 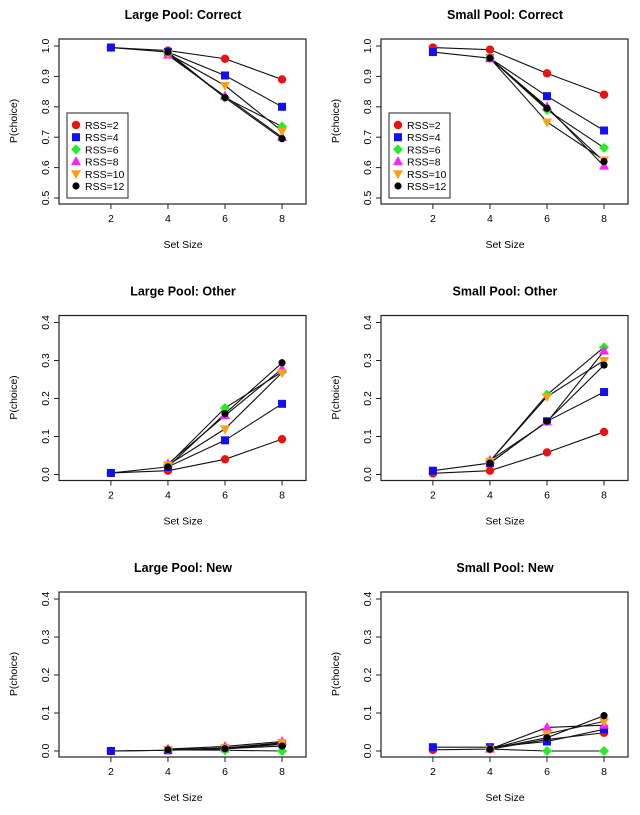 What do you see at coordinates (505, 15) in the screenshot?
I see `chart-title: Small Pool: Correct` at bounding box center [505, 15].